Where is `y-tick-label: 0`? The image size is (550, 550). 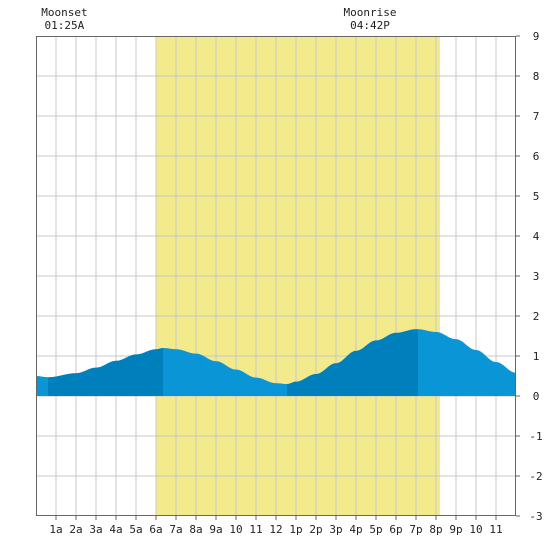 y-tick-label: 0 is located at coordinates (536, 396).